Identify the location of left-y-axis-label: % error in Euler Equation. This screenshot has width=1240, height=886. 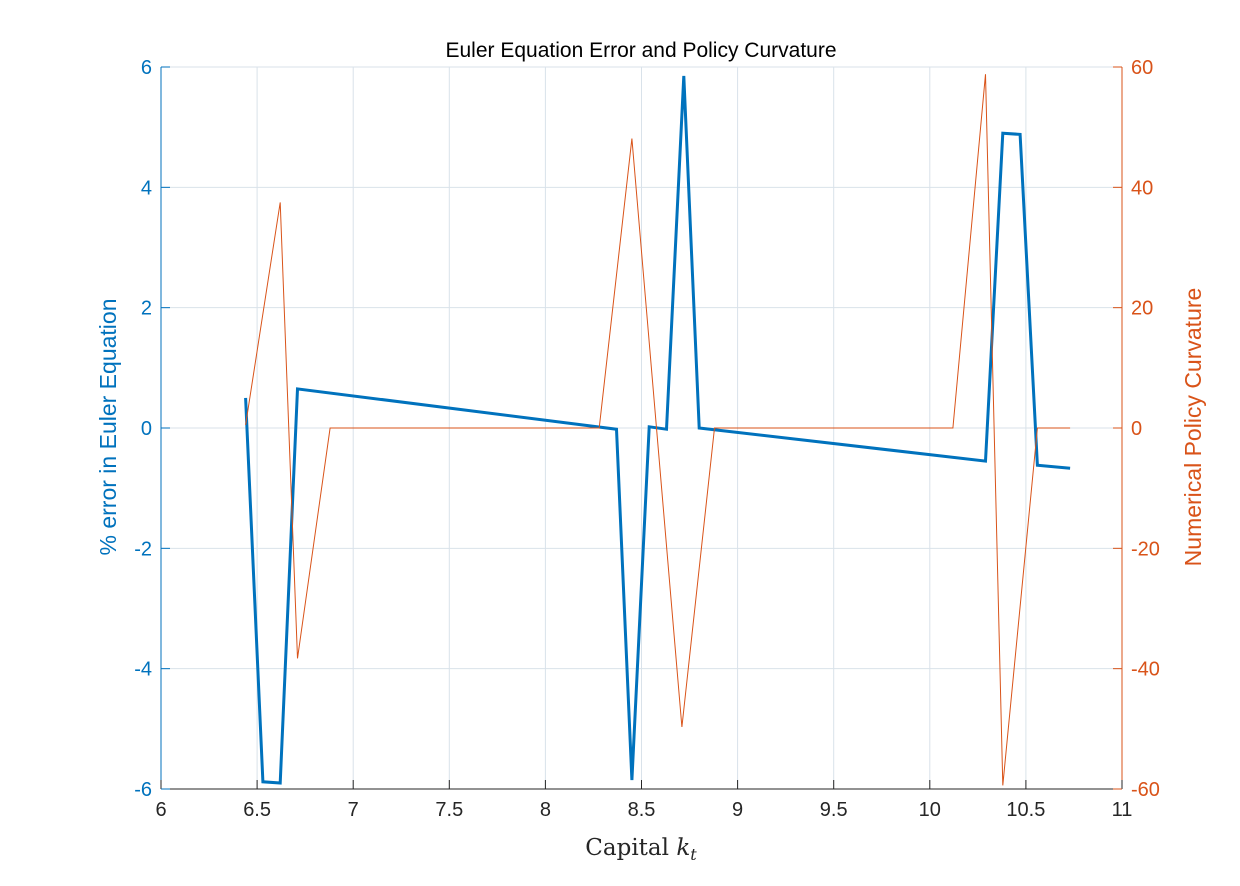
(108, 427).